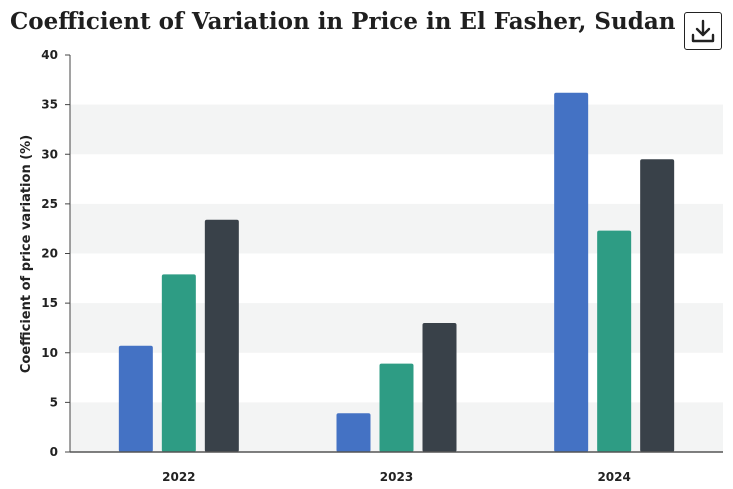  Describe the element at coordinates (613, 477) in the screenshot. I see `x-tick-label: 2024` at that location.